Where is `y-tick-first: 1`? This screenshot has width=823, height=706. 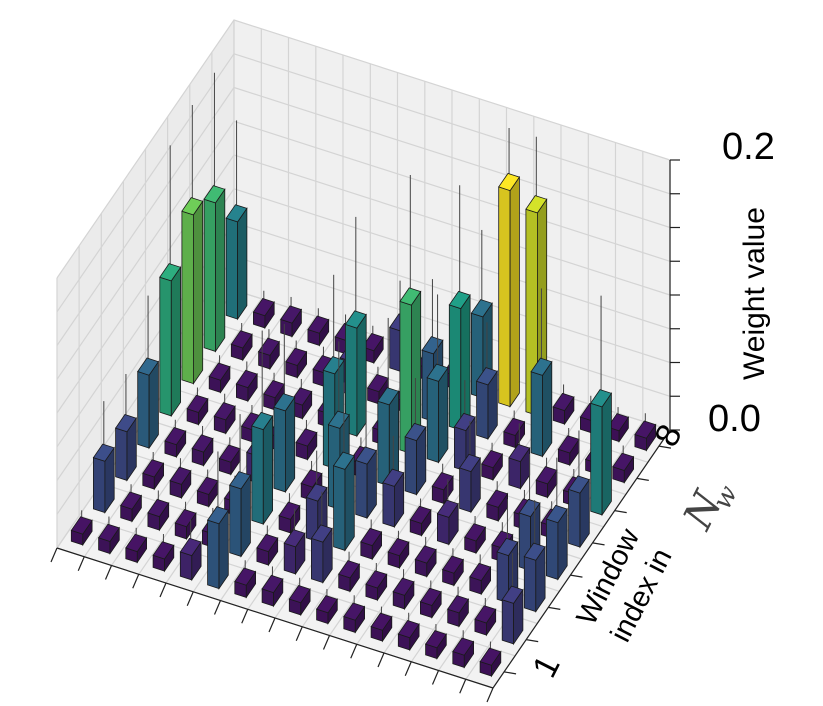 y-tick-first: 1 is located at coordinates (546, 667).